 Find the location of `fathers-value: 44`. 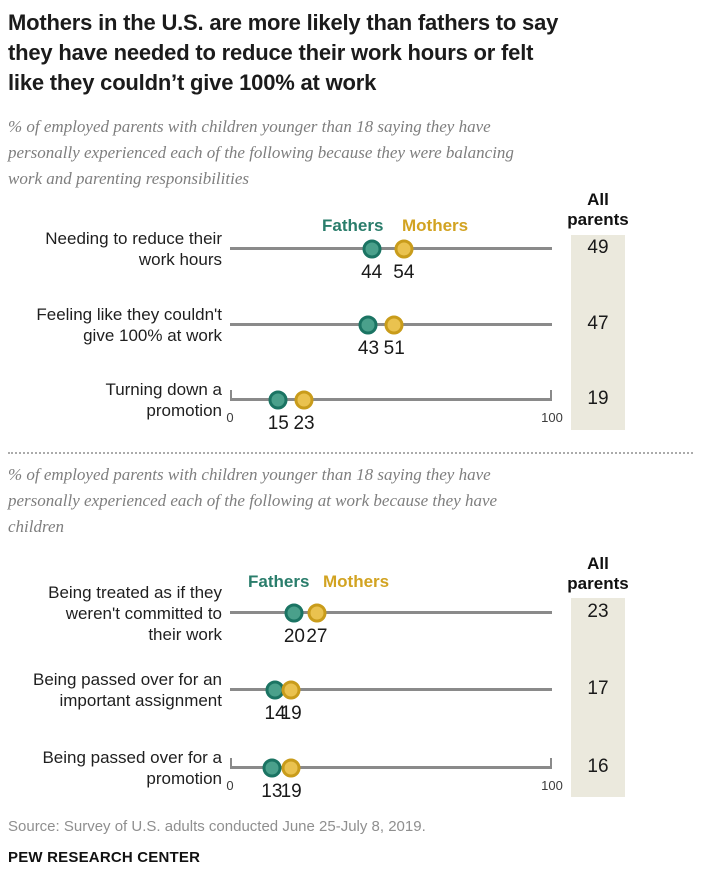

fathers-value: 44 is located at coordinates (372, 272).